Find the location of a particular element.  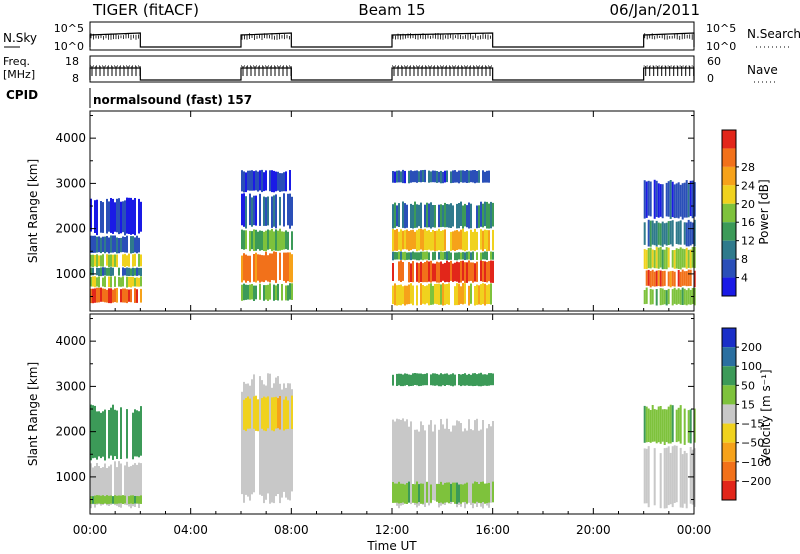

power-ylabel: Slant Range [km] is located at coordinates (33, 211).